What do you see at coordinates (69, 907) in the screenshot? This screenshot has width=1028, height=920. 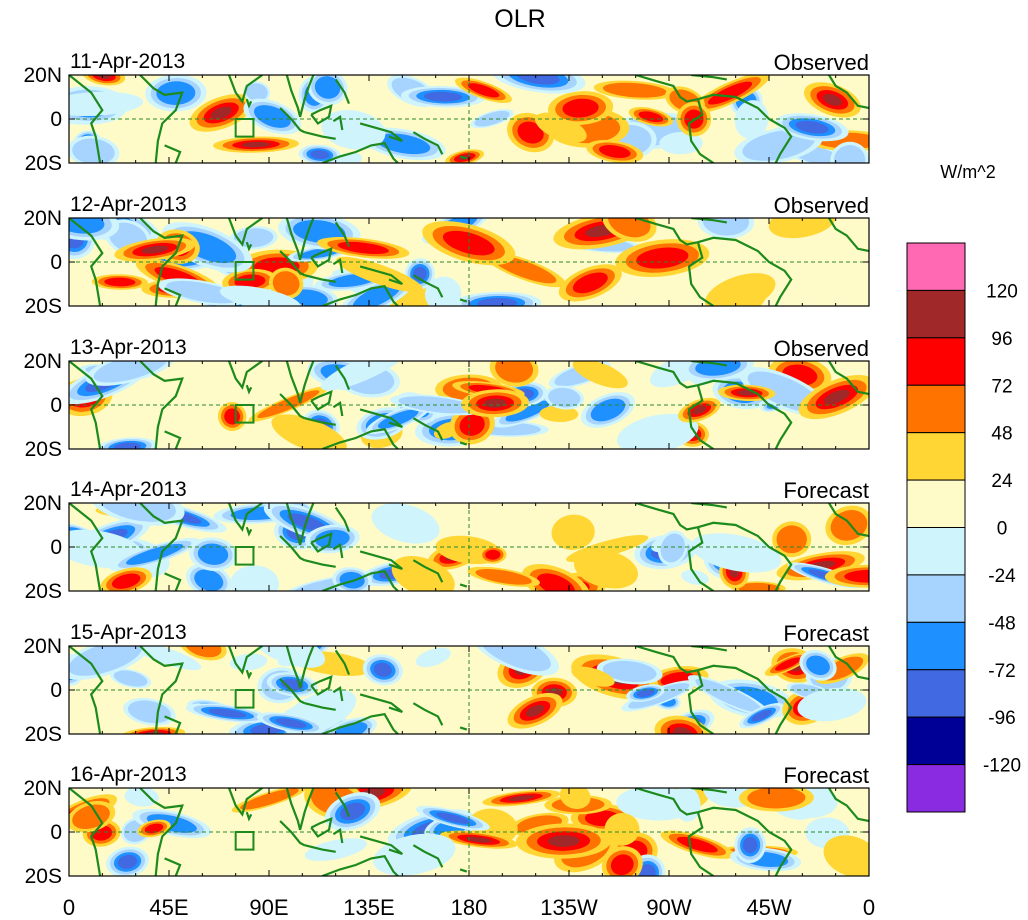 I see `x-tick-label: 0` at bounding box center [69, 907].